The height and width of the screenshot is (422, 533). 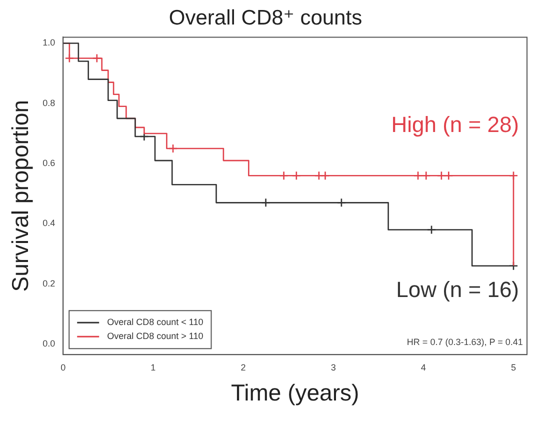 I want to click on x-tick-label: 0, so click(x=63, y=367).